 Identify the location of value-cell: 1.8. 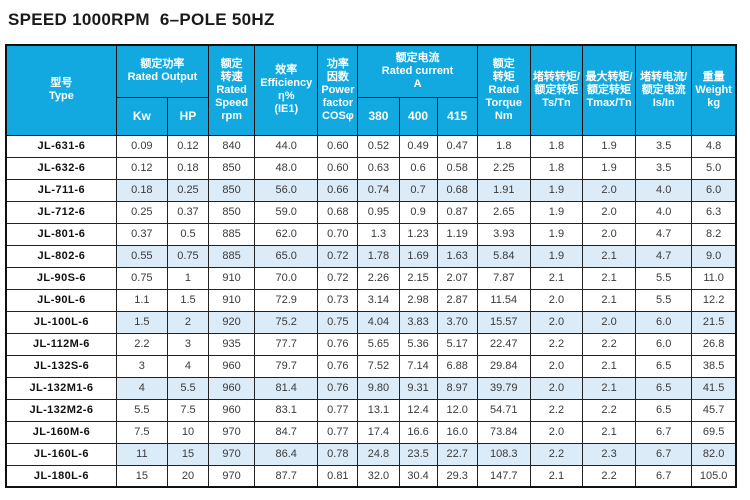
(556, 146).